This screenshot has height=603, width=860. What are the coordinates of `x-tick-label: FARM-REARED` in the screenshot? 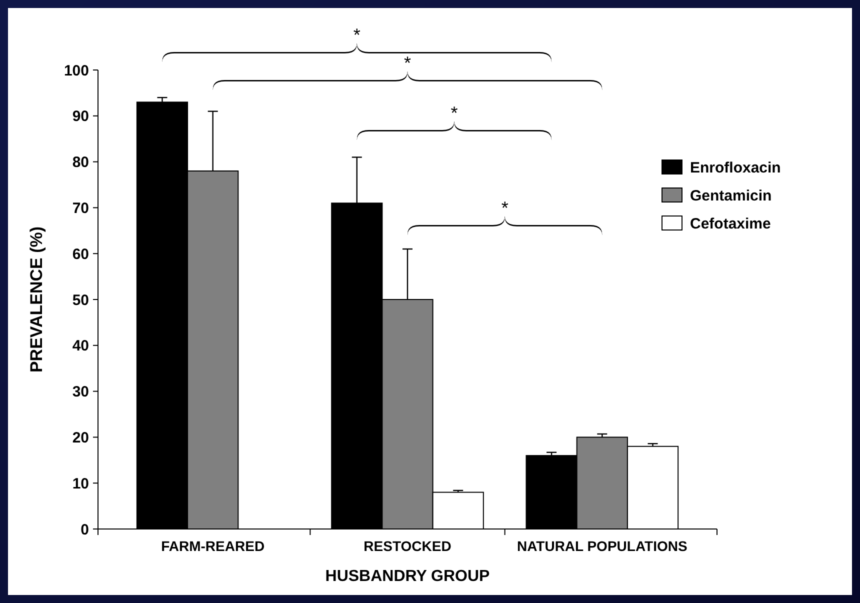 It's located at (213, 546).